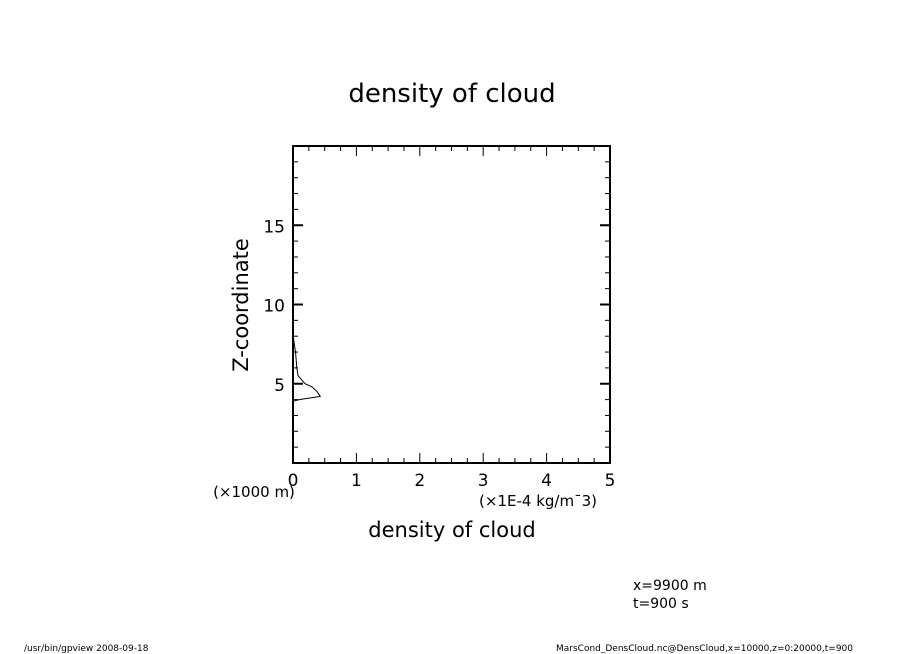 The image size is (904, 654). I want to click on x-tick-label: 1, so click(356, 481).